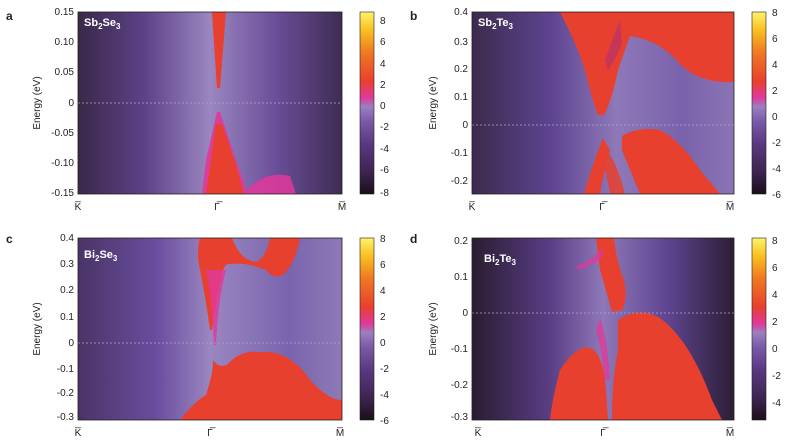  What do you see at coordinates (384, 421) in the screenshot?
I see `colorbar-tick-label-c: -6` at bounding box center [384, 421].